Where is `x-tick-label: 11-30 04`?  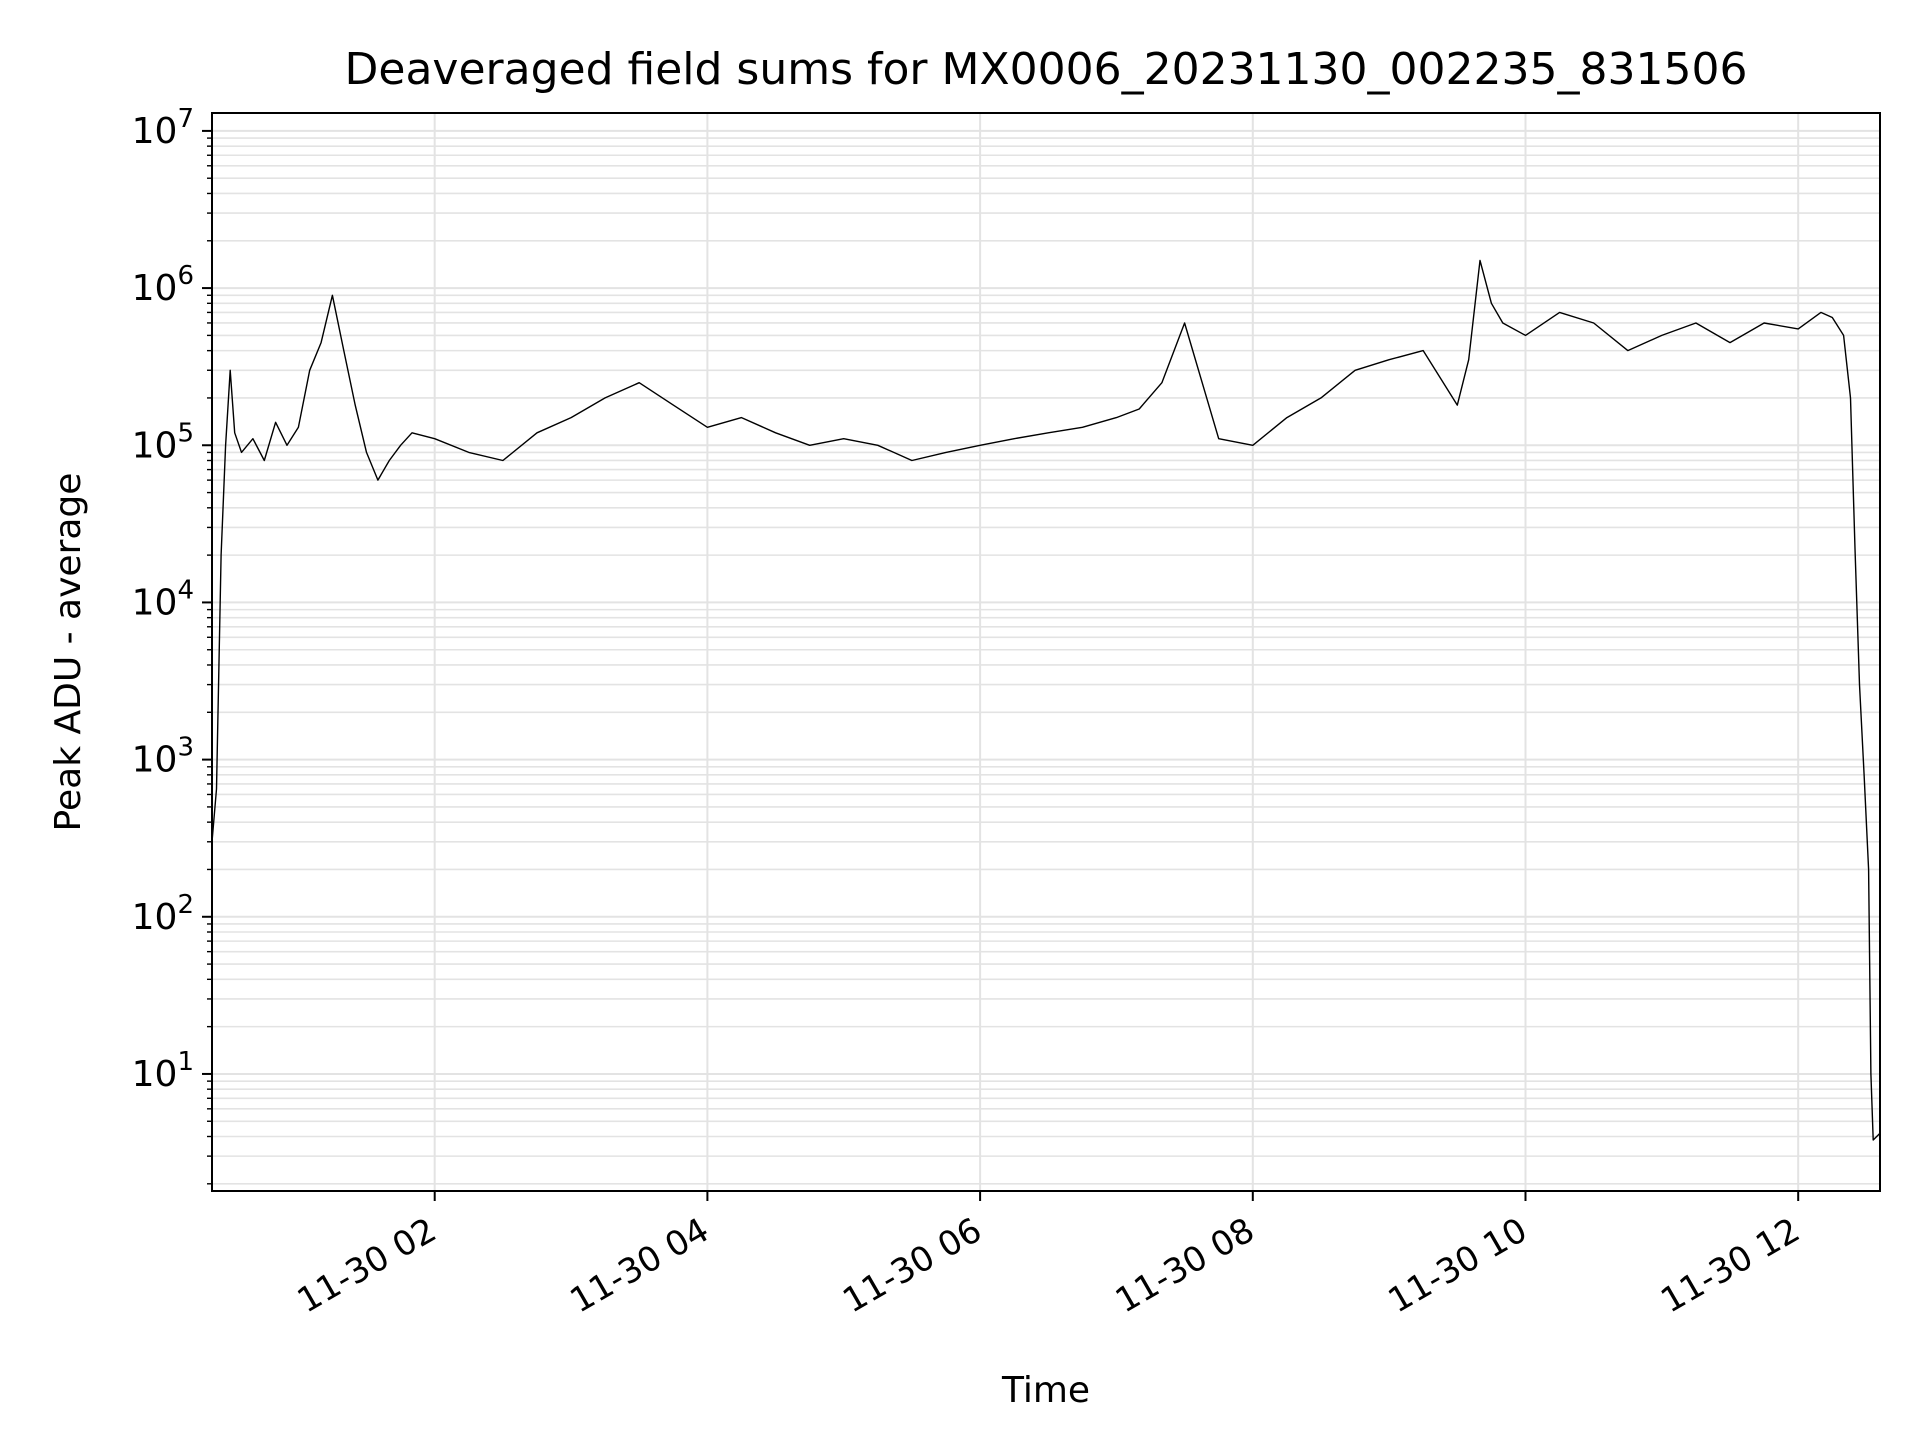 x-tick-label: 11-30 04 is located at coordinates (640, 1265).